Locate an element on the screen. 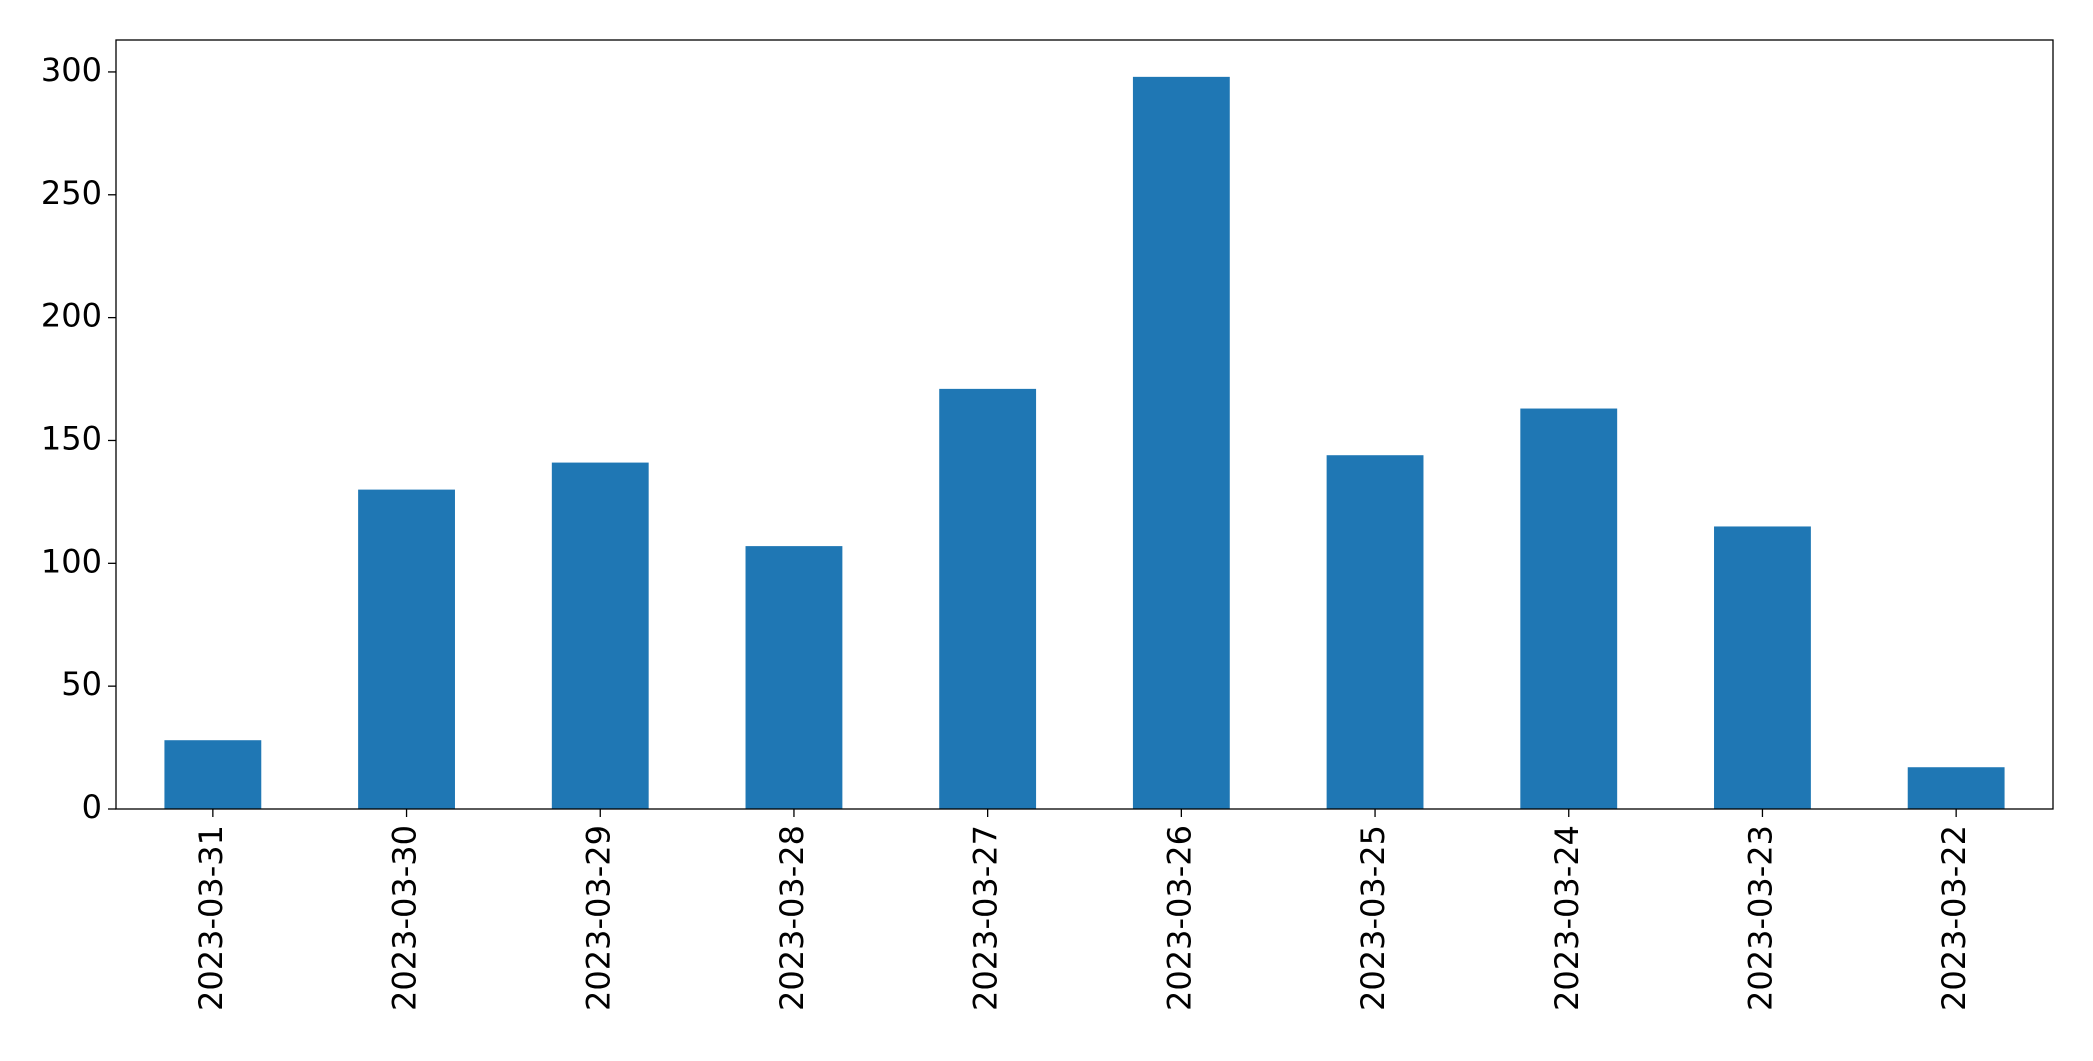 Image resolution: width=2093 pixels, height=1061 pixels. y-tick-label: 200 is located at coordinates (71, 316).